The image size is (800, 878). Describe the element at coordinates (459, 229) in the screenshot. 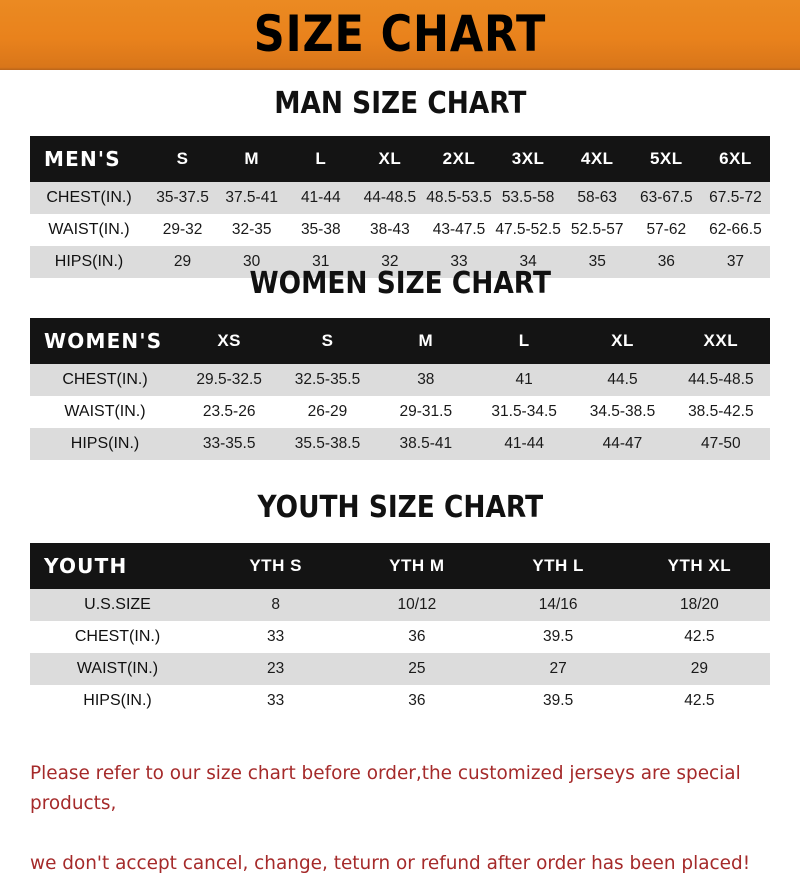

I see `men-waist-2xl: 43-47.5` at that location.